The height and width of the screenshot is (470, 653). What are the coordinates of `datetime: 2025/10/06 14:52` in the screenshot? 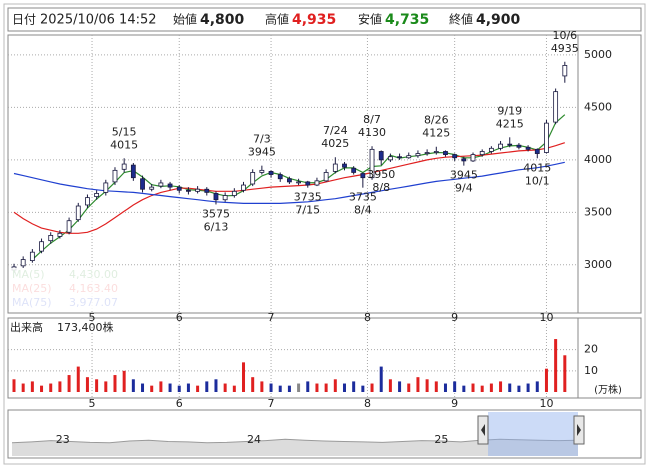 It's located at (98, 20).